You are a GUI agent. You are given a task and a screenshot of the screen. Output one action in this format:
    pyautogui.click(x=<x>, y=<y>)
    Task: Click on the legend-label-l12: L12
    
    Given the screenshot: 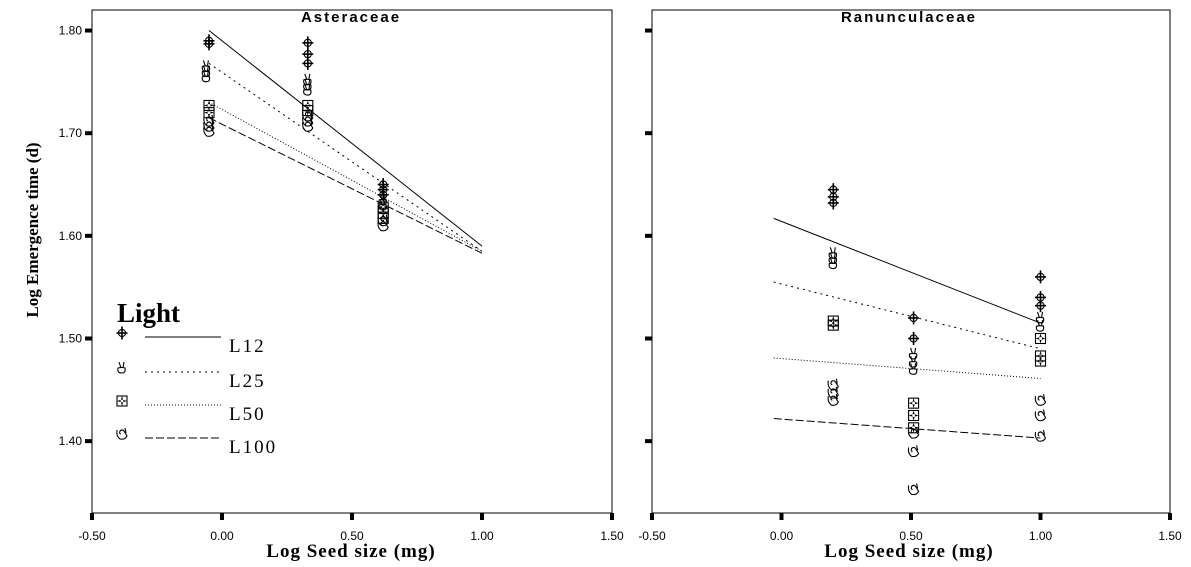 What is the action you would take?
    pyautogui.click(x=247, y=346)
    